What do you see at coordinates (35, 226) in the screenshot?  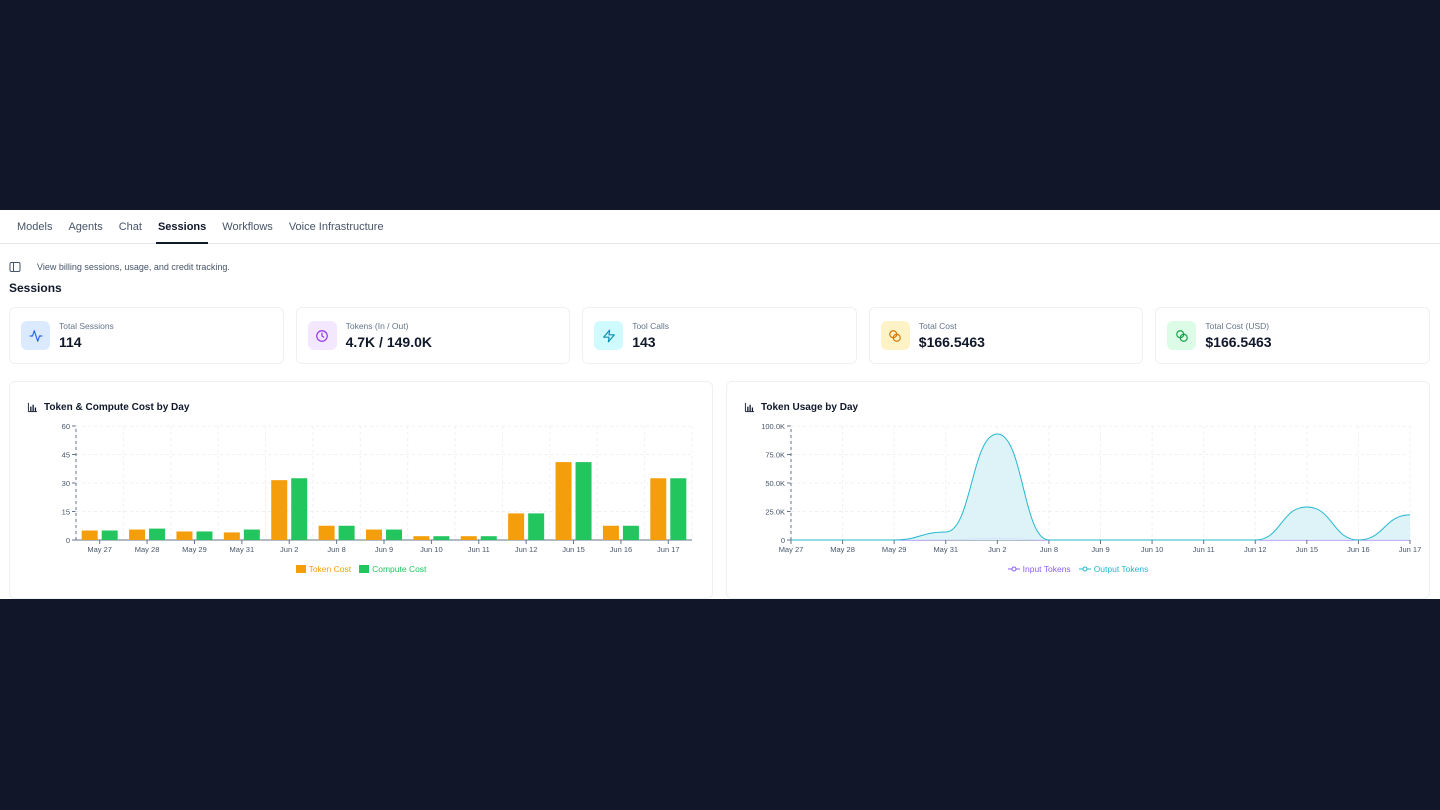 I see `tab-models: Models` at bounding box center [35, 226].